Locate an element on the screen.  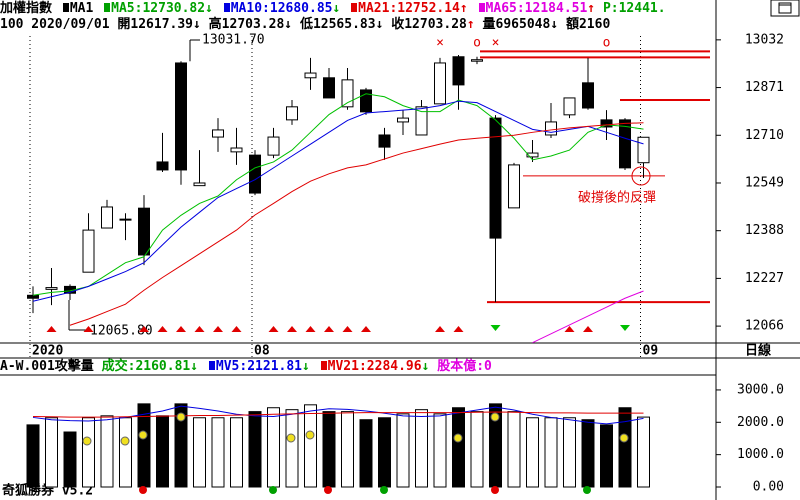
header-text: 高12703.28 is located at coordinates (246, 24).